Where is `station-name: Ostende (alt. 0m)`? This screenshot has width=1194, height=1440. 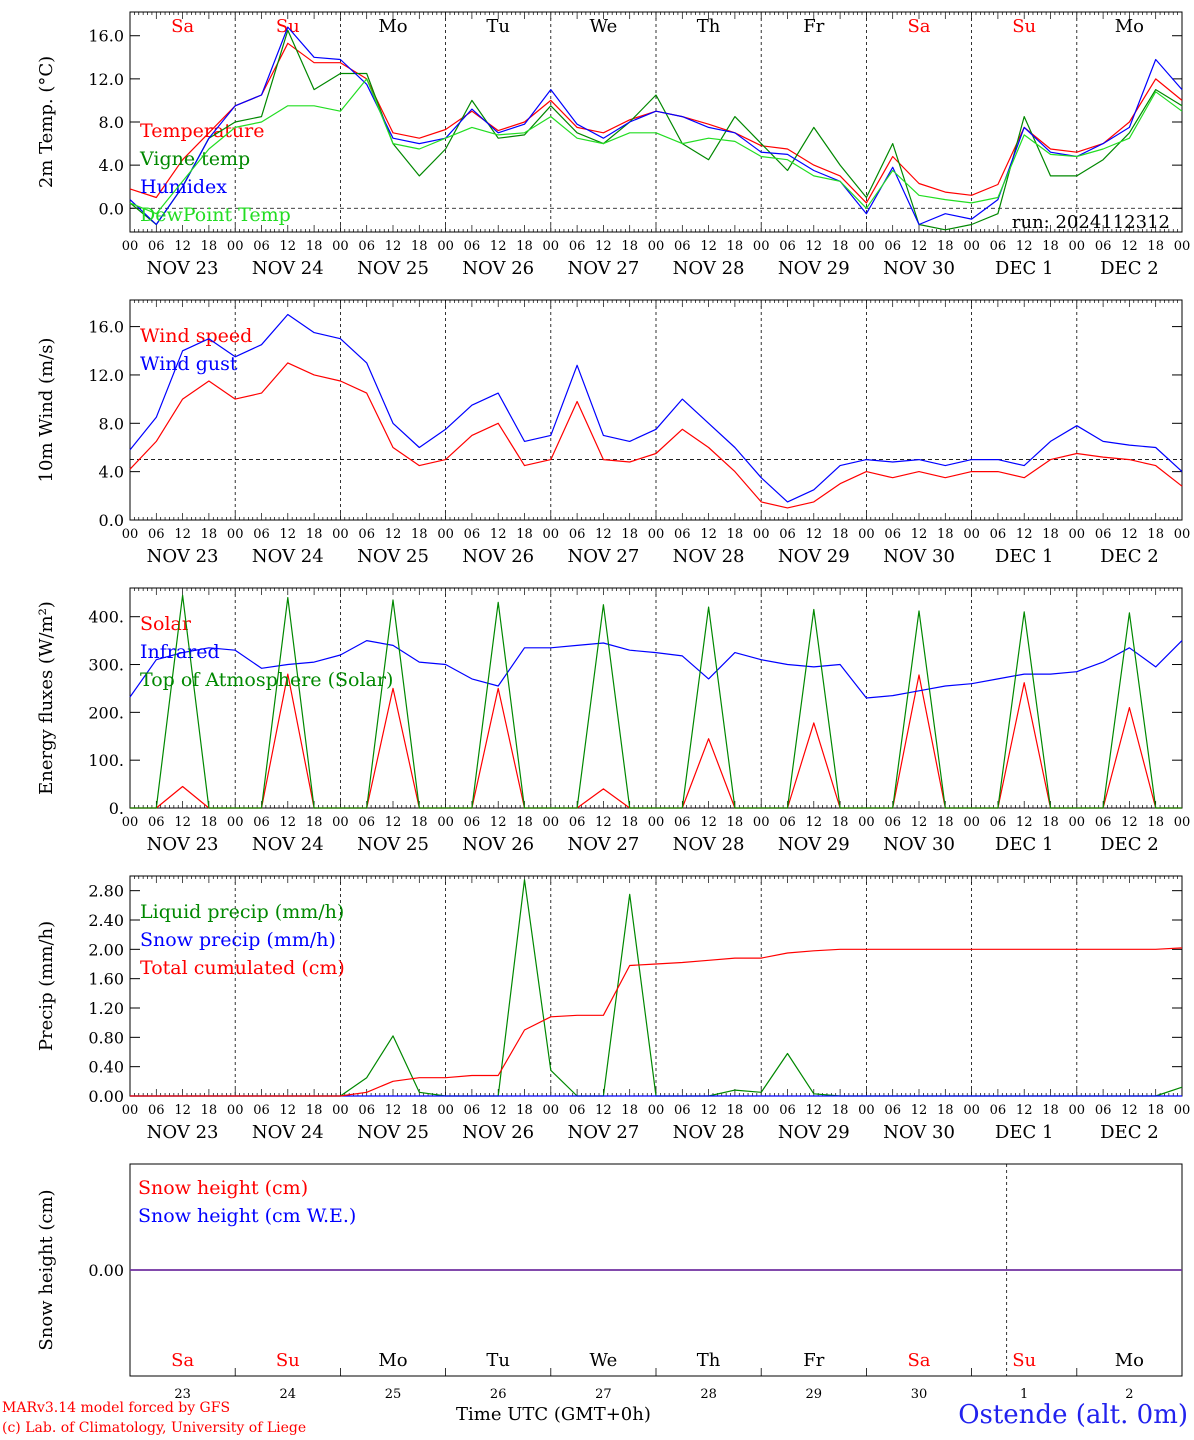
station-name: Ostende (alt. 0m) is located at coordinates (1073, 1415).